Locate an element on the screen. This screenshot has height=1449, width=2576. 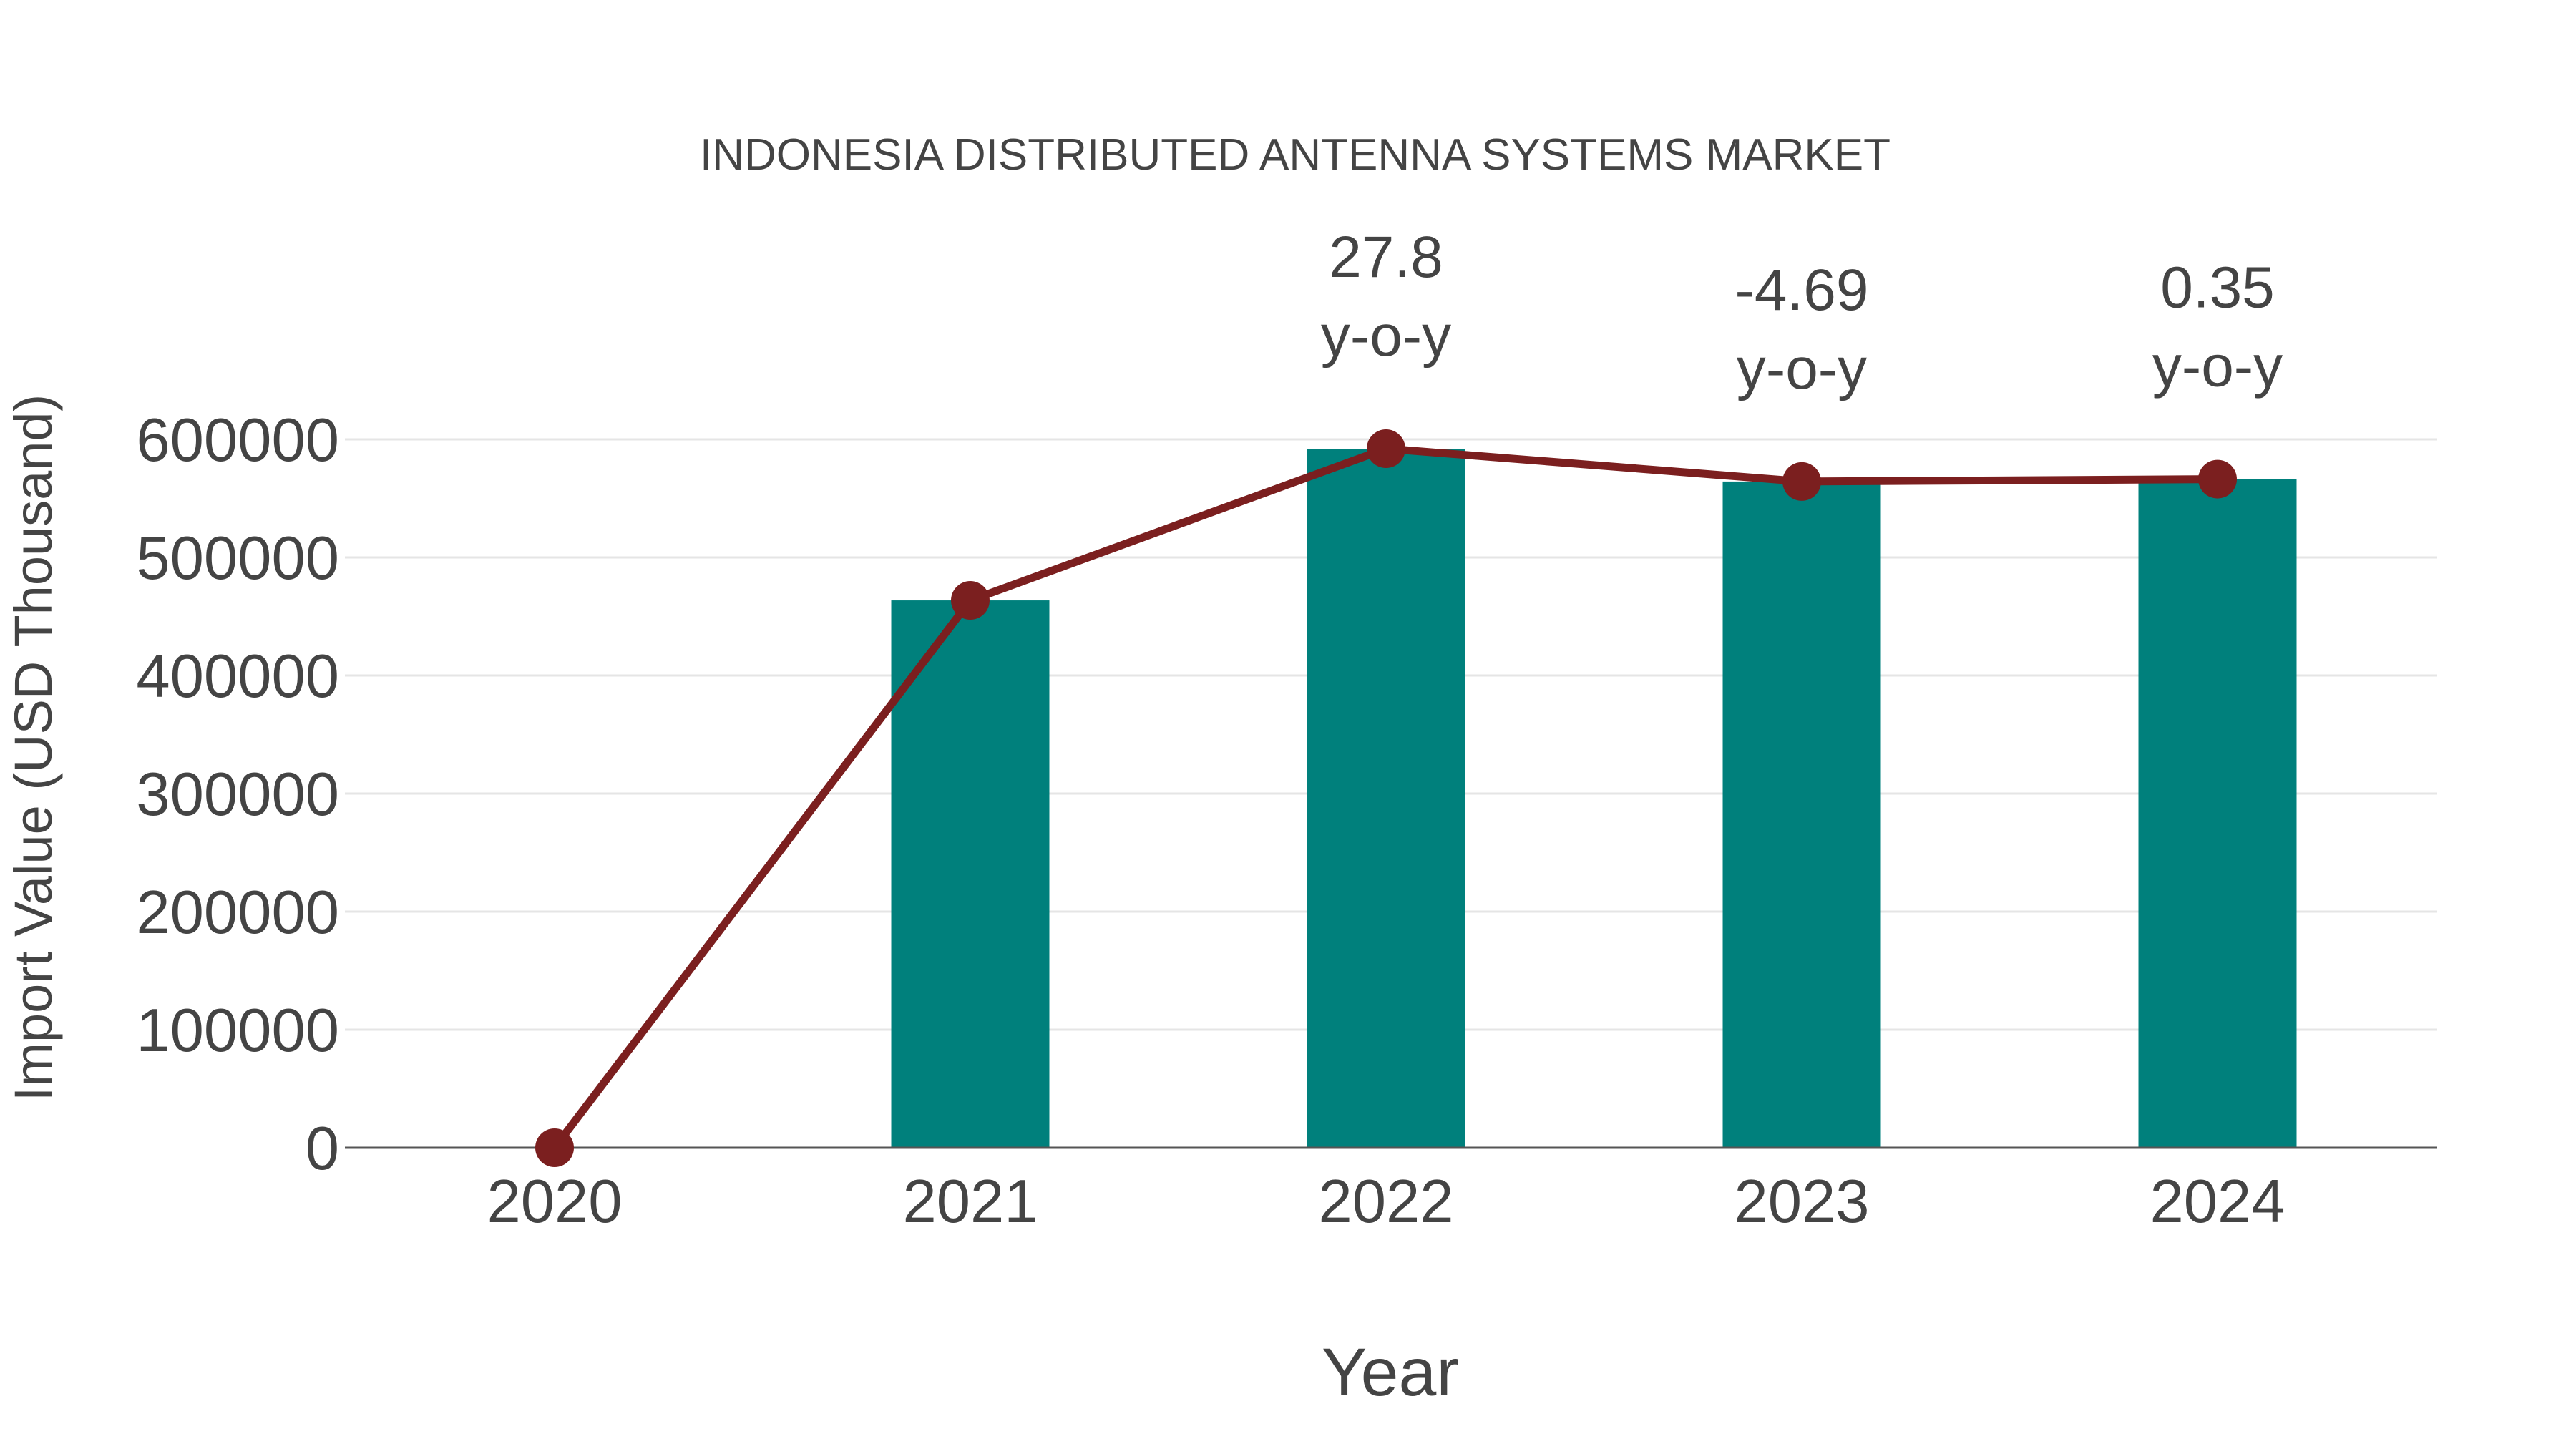
x-tick-label: 2022 is located at coordinates (1385, 1202).